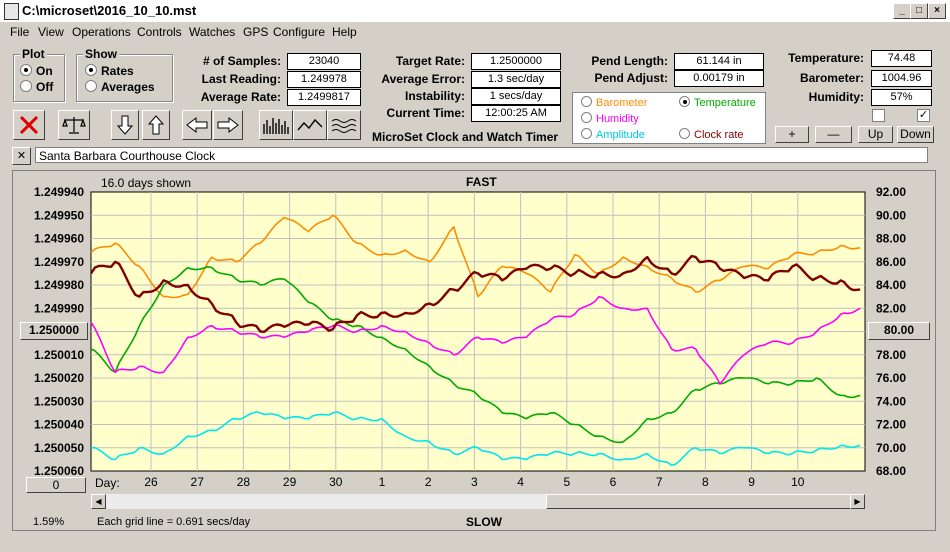 The width and height of the screenshot is (950, 552). I want to click on menu-operations: Operations, so click(101, 32).